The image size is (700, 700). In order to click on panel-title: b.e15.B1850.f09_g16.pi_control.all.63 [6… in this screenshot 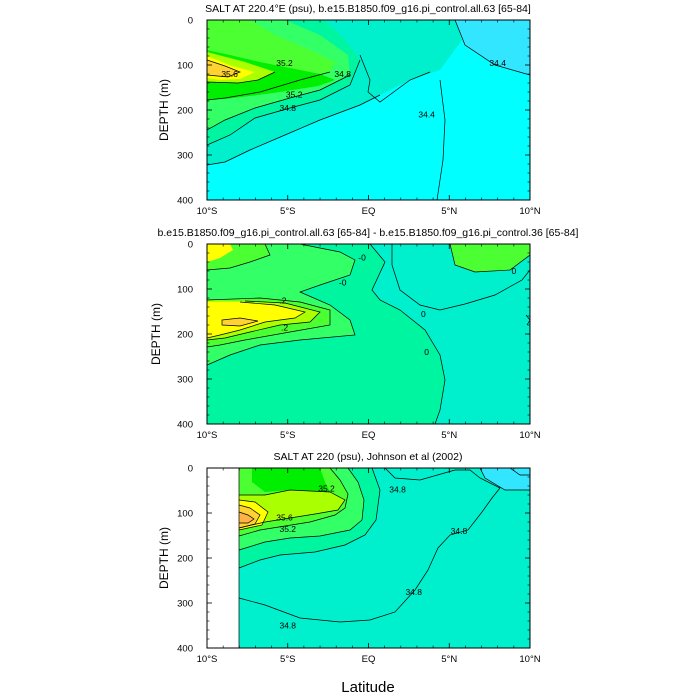, I will do `click(368, 233)`.